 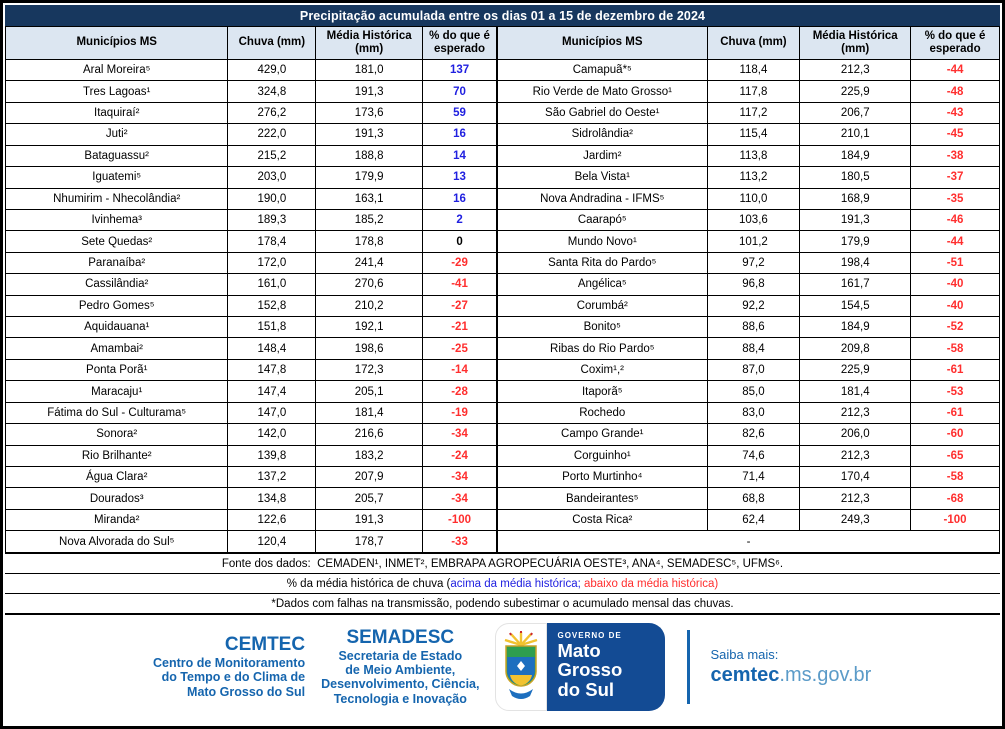 What do you see at coordinates (460, 306) in the screenshot?
I see `pct-cell: -27` at bounding box center [460, 306].